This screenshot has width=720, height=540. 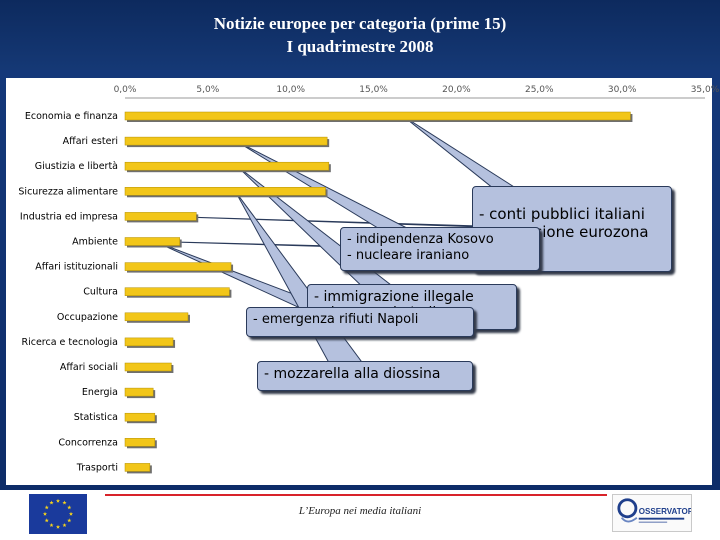 What do you see at coordinates (38, 475) in the screenshot?
I see `base-label: Base: 29 ore` at bounding box center [38, 475].